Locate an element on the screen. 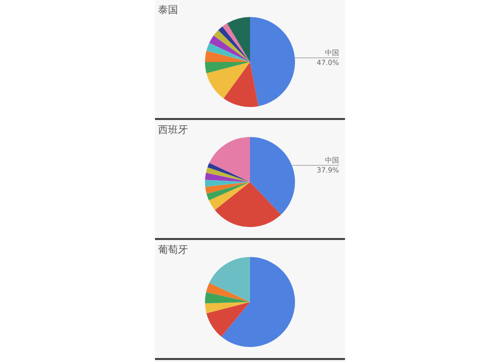 The width and height of the screenshot is (500, 362). chart-title: 西班牙 is located at coordinates (173, 130).